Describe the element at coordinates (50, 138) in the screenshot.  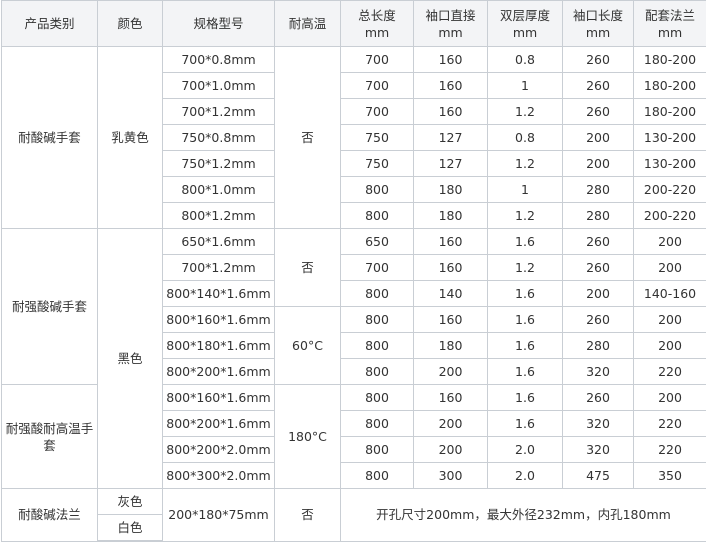
I see `category-cell: 耐酸碱手套` at that location.